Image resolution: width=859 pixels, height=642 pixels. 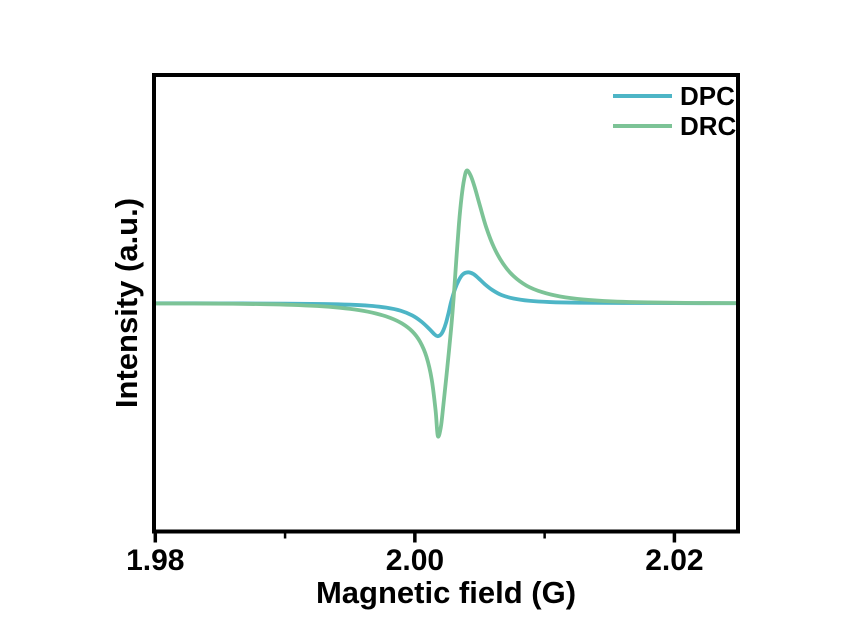 I want to click on y-axis-label: Intensity (a.u.), so click(x=126, y=303).